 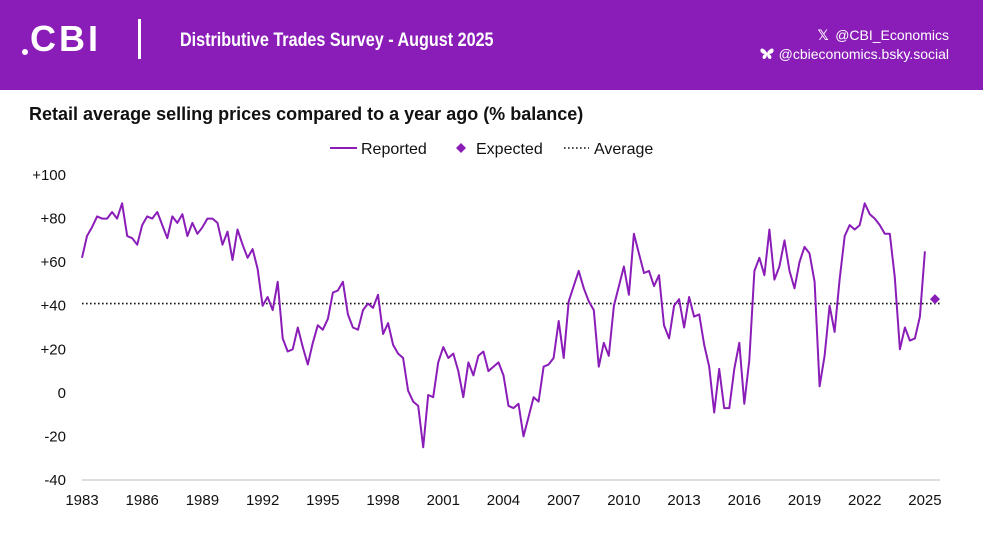 I want to click on x-tick-label: 2025, so click(x=924, y=500).